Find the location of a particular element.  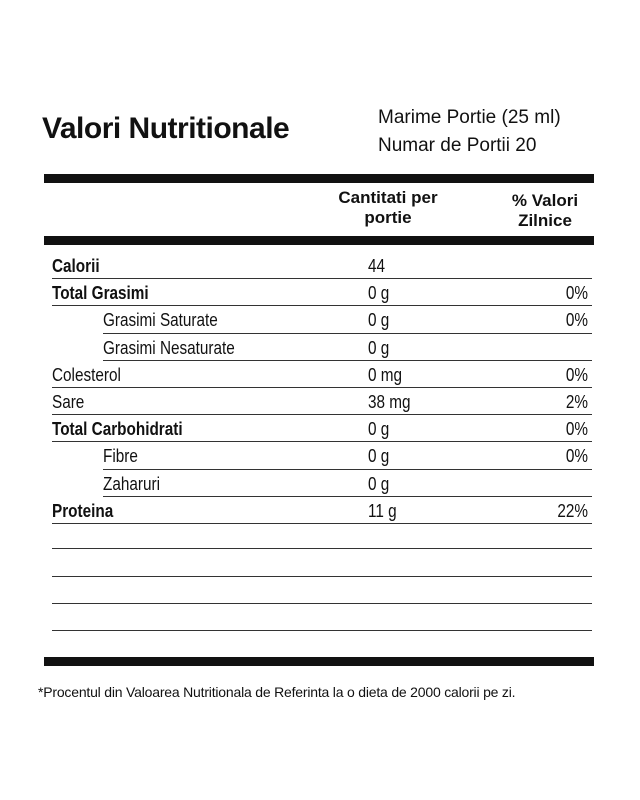

nutrient-amount: 38 mg is located at coordinates (389, 402).